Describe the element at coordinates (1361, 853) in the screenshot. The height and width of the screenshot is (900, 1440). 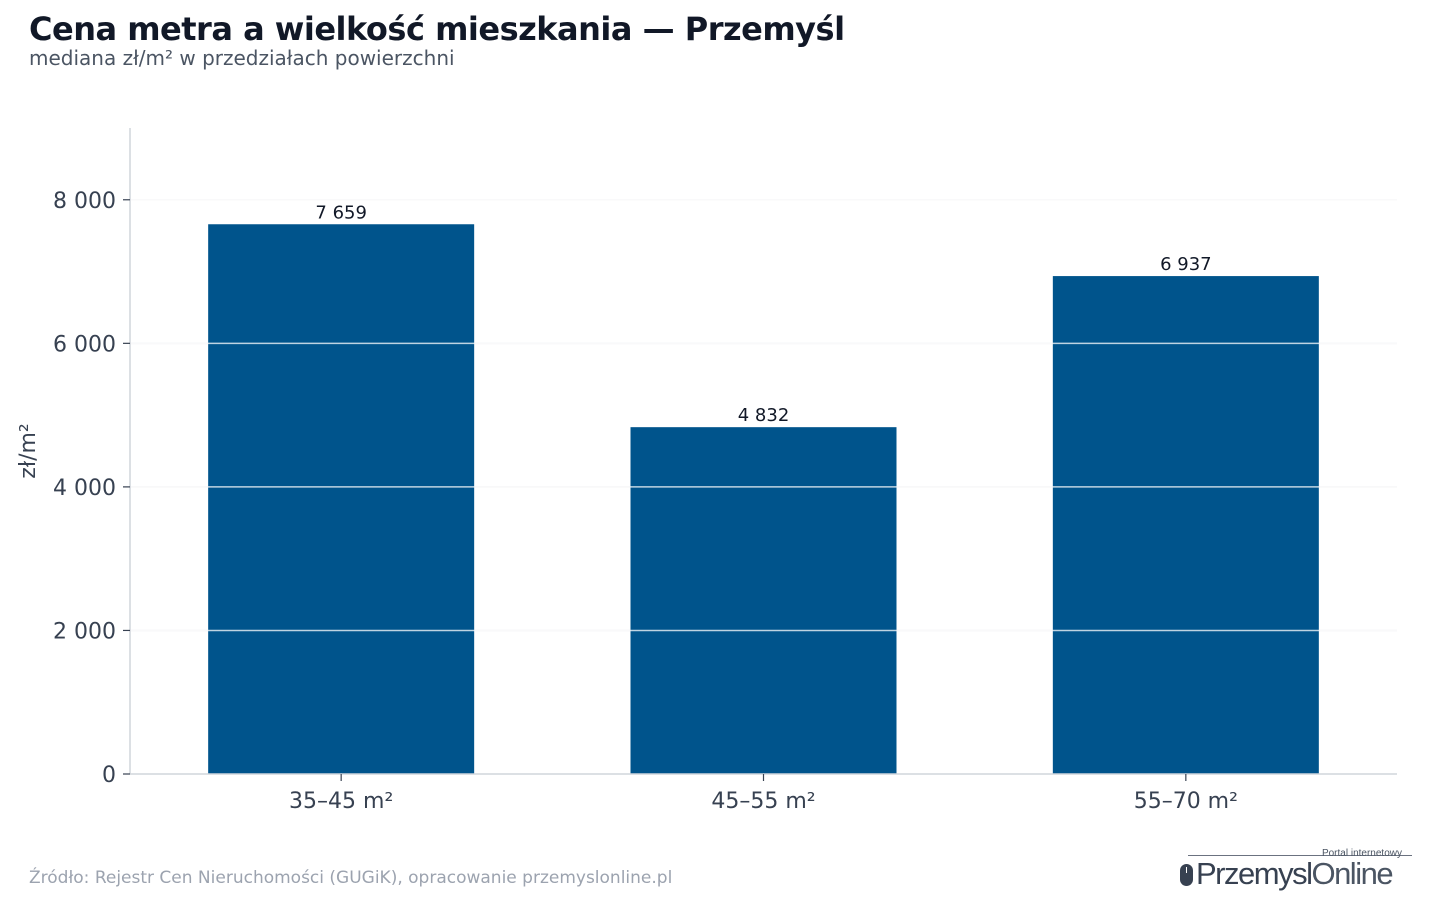
I see `logo-tagline: Portal internetowy` at that location.